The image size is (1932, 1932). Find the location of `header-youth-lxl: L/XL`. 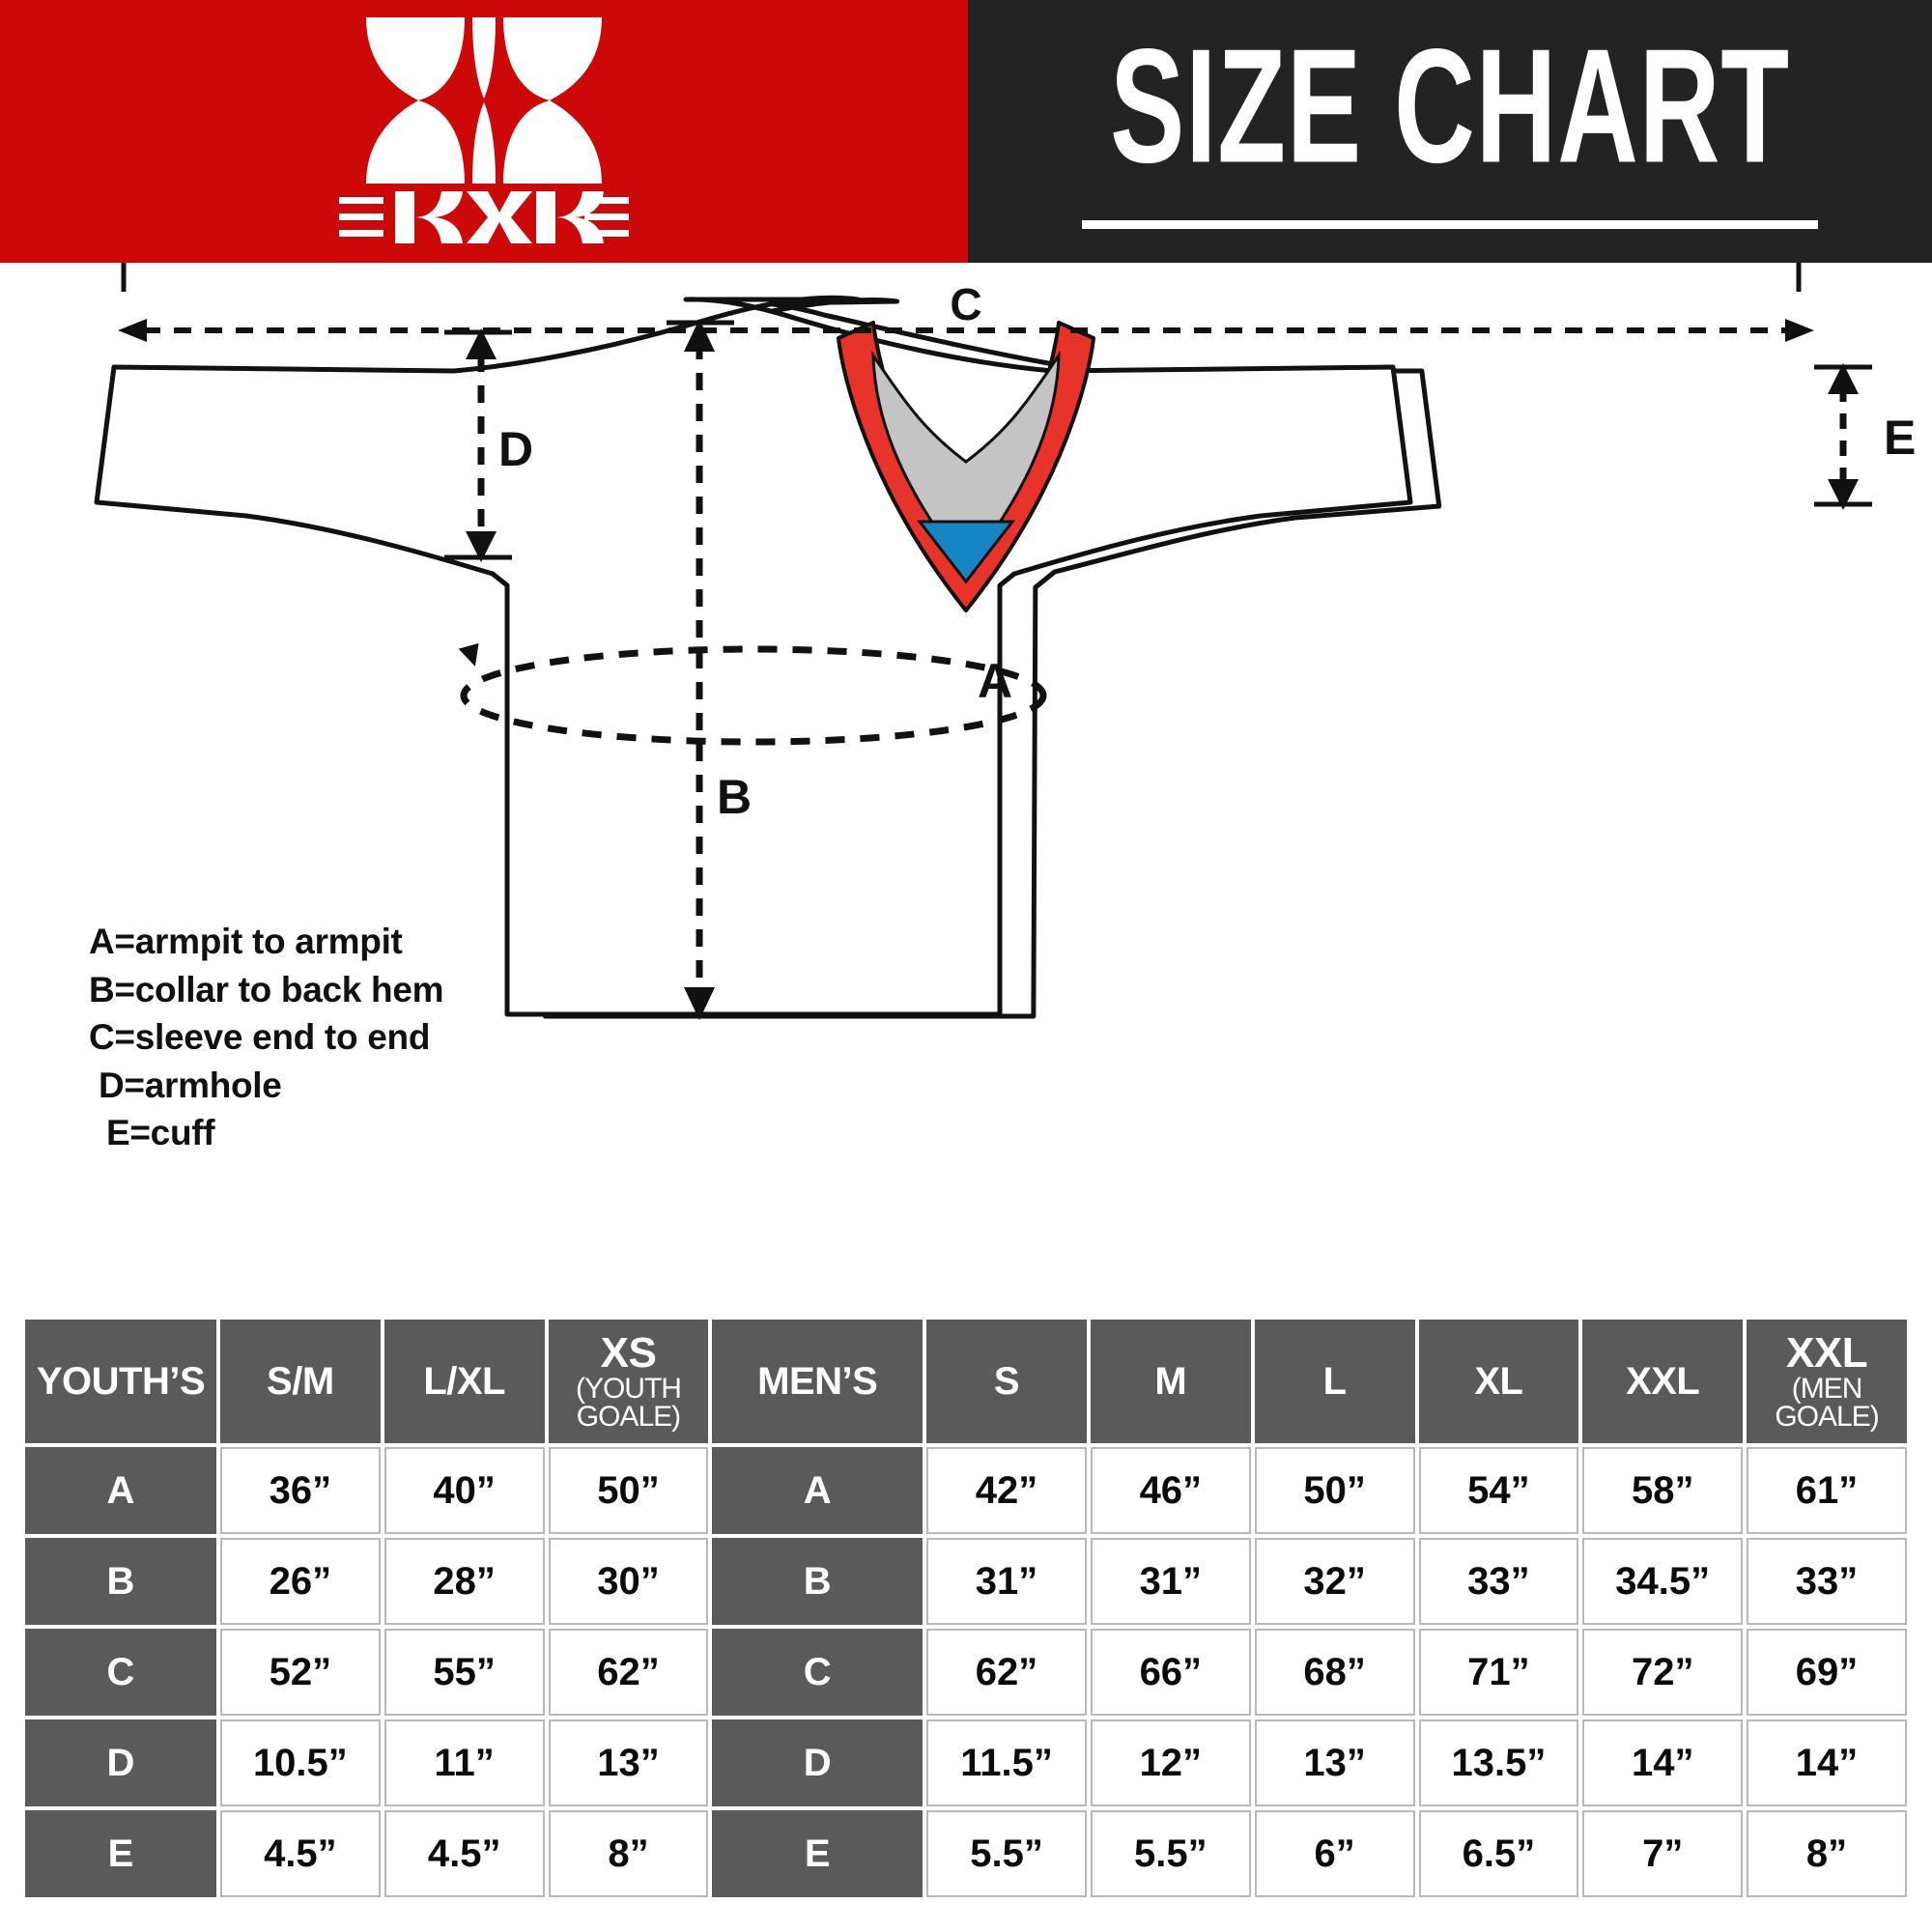

header-youth-lxl: L/XL is located at coordinates (464, 1381).